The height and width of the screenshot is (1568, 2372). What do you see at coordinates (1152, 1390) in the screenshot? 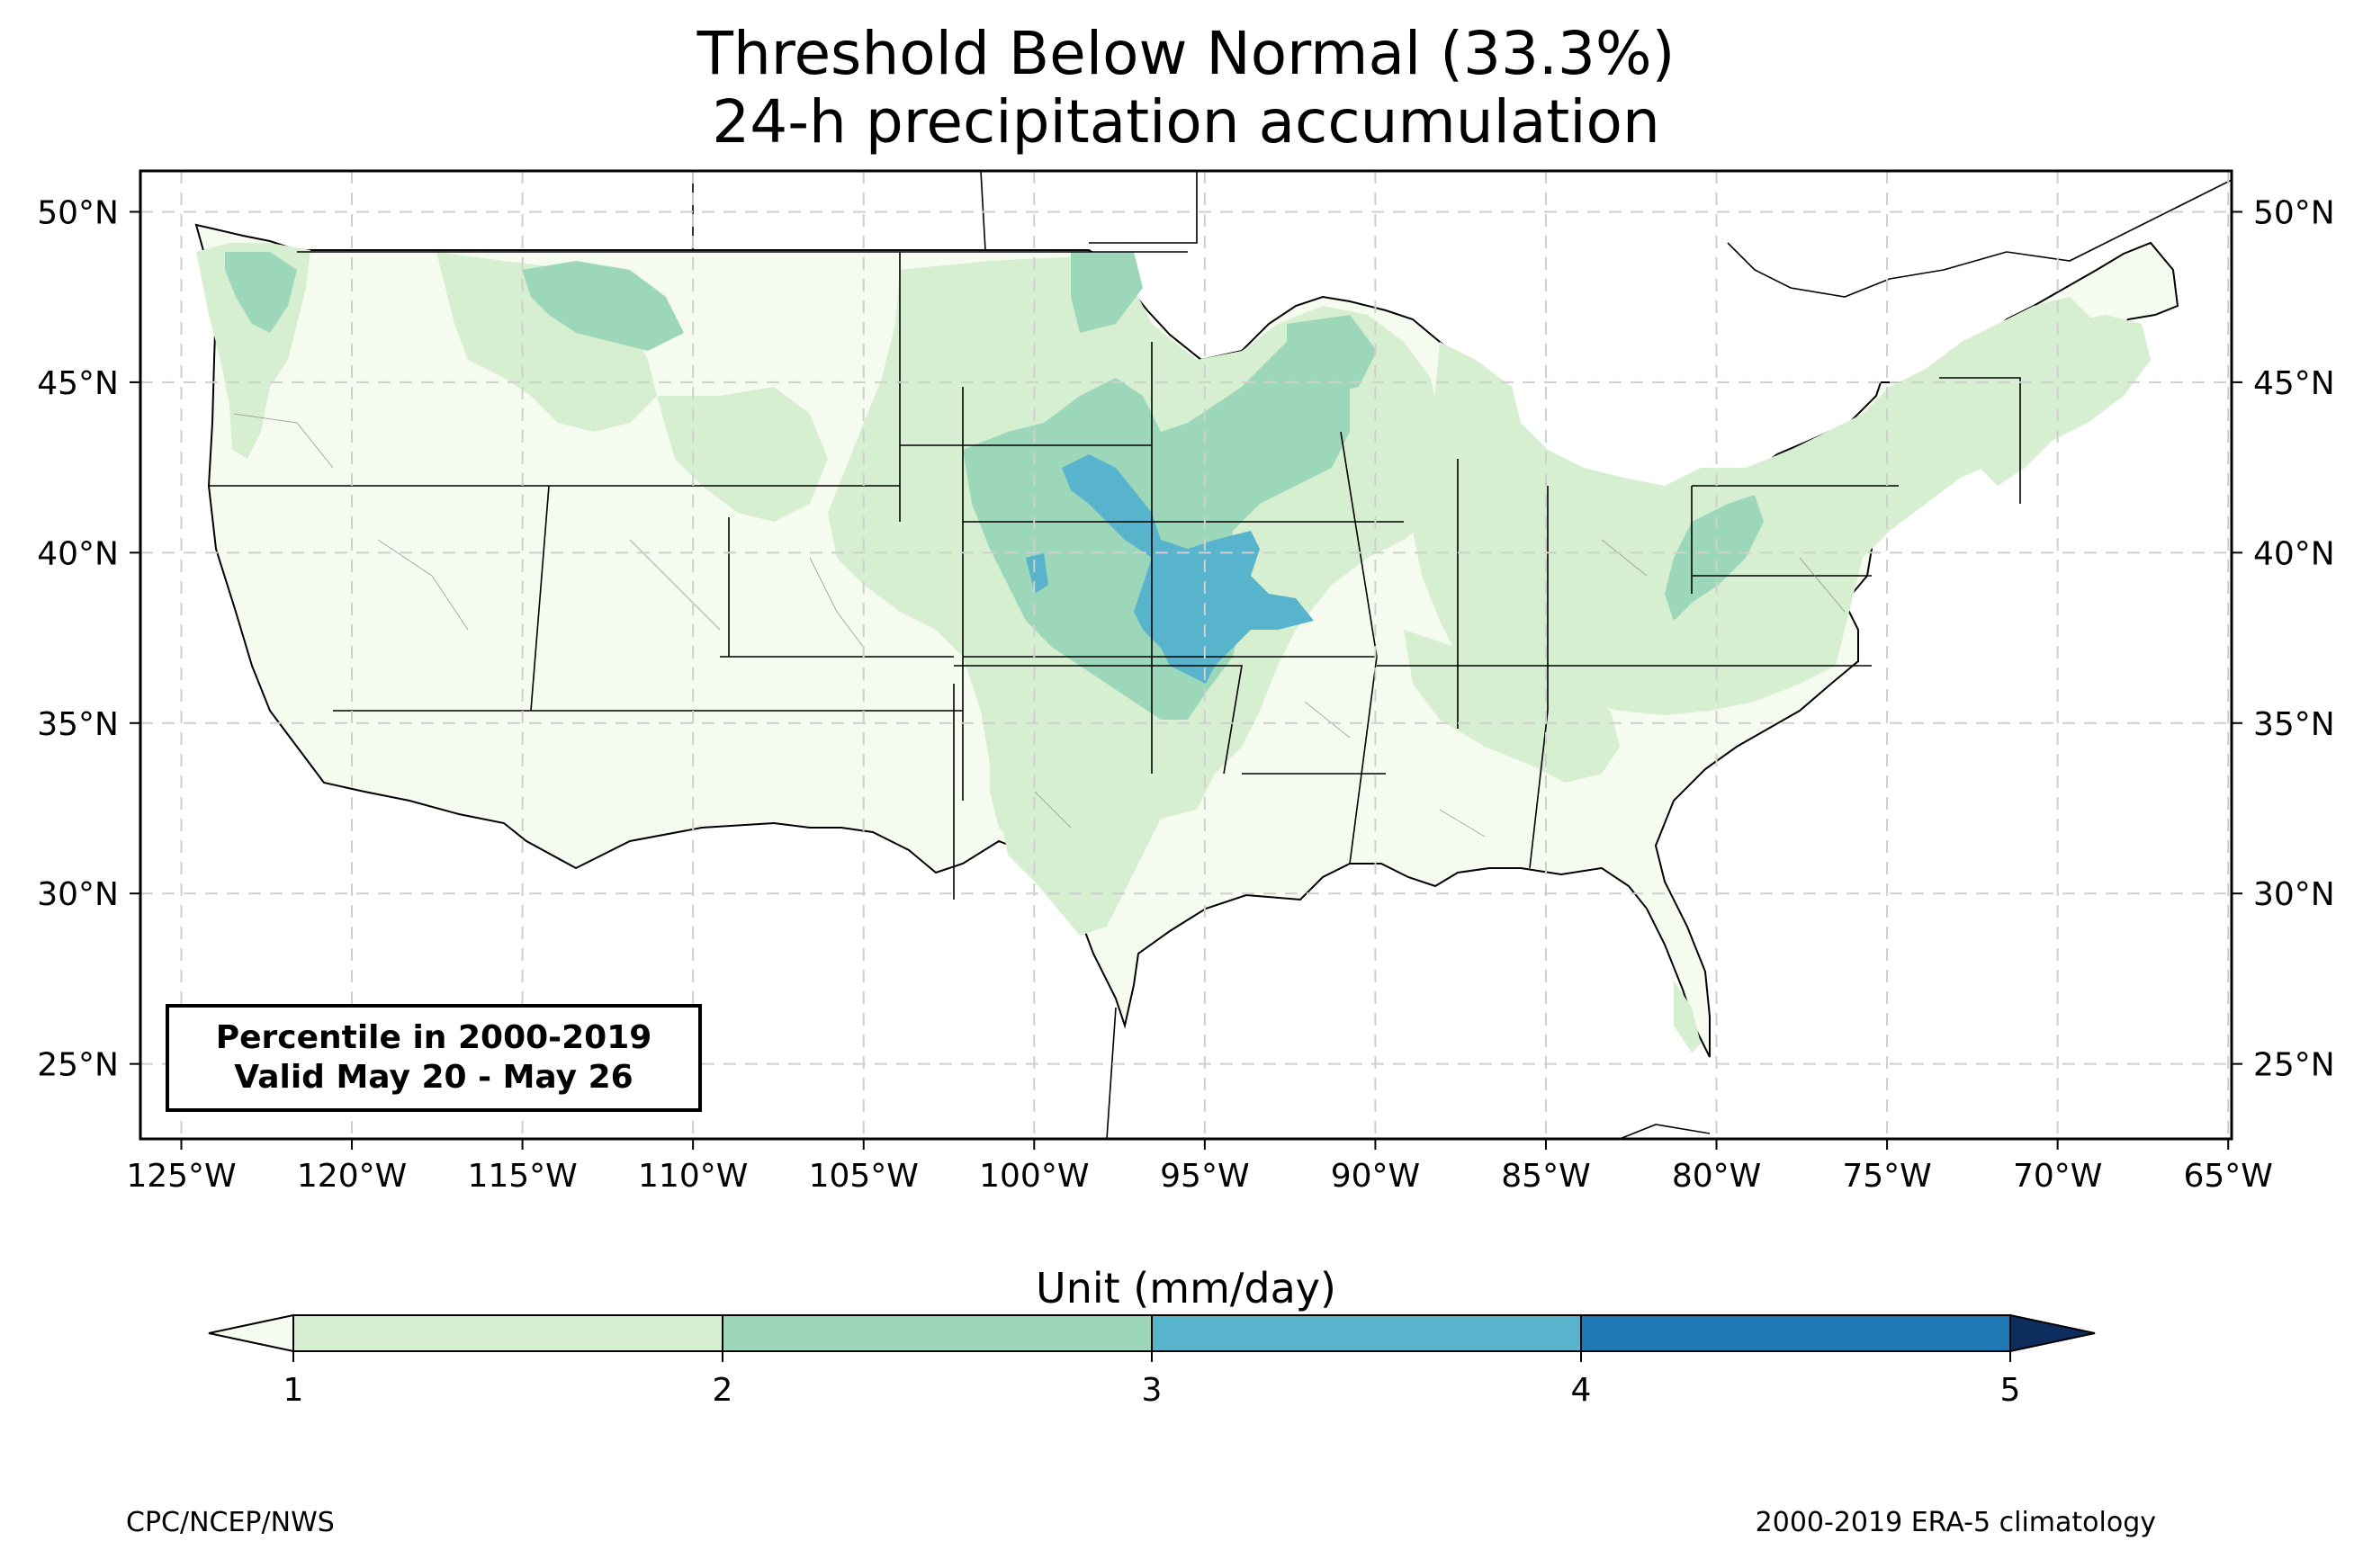
I see `colorbar-tick-label: 3` at bounding box center [1152, 1390].